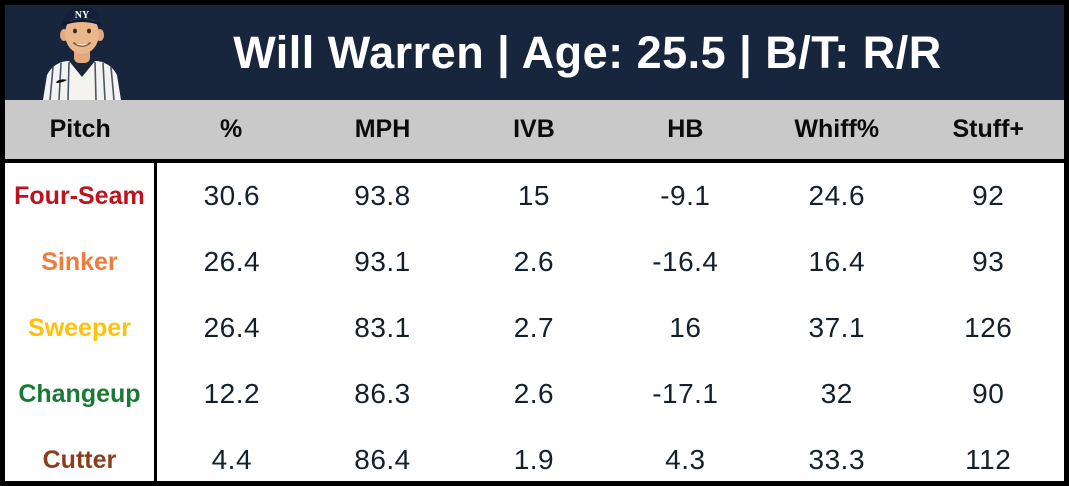 This screenshot has height=486, width=1069. Describe the element at coordinates (988, 131) in the screenshot. I see `col-header-stuff: Stuff+` at that location.